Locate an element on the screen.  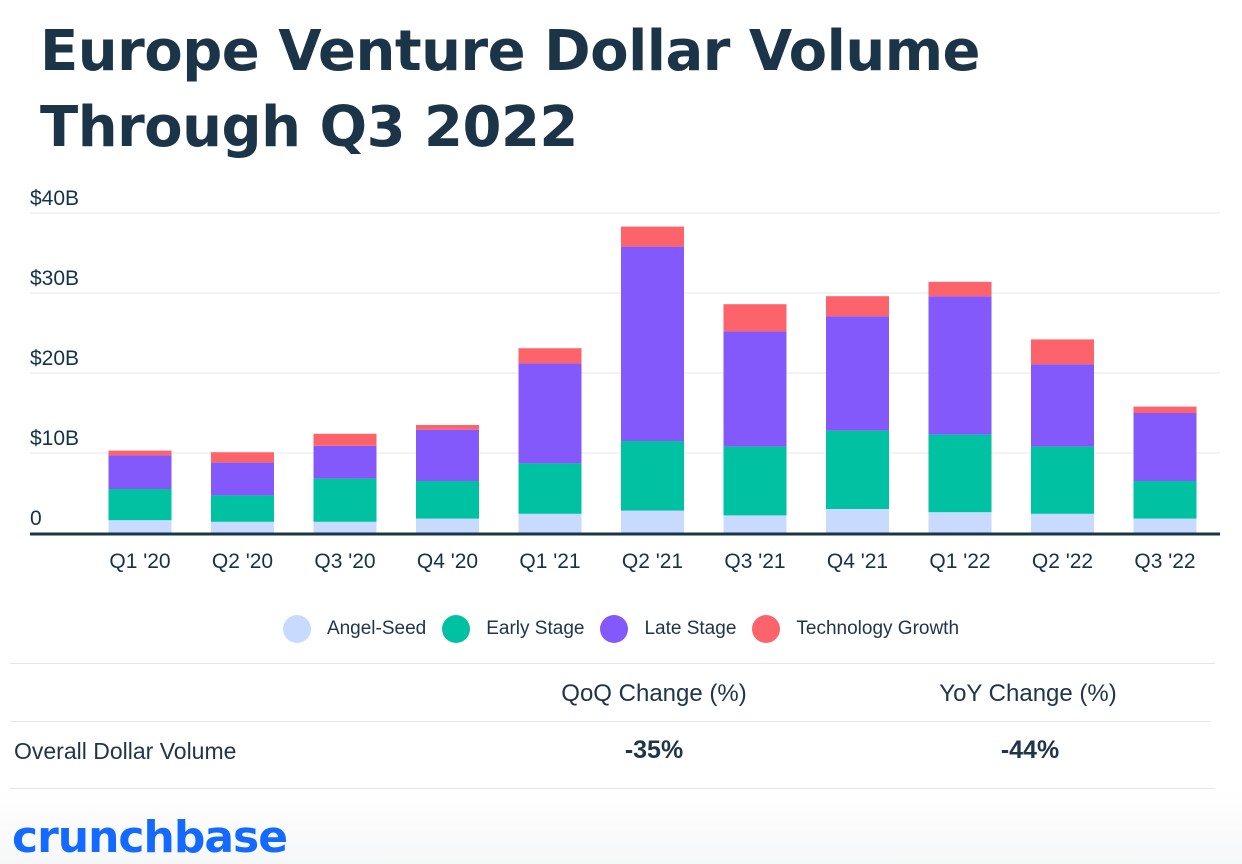
x-tick-label: Q3 '22 is located at coordinates (1164, 561).